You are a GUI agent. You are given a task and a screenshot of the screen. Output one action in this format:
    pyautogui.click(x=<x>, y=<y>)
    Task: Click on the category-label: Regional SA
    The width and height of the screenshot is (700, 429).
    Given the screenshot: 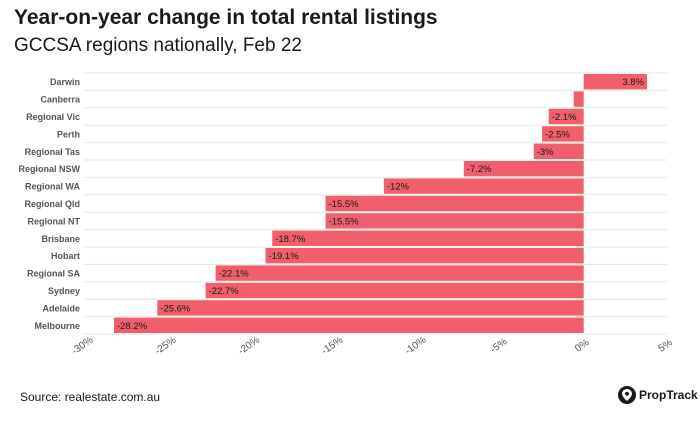 What is the action you would take?
    pyautogui.click(x=54, y=274)
    